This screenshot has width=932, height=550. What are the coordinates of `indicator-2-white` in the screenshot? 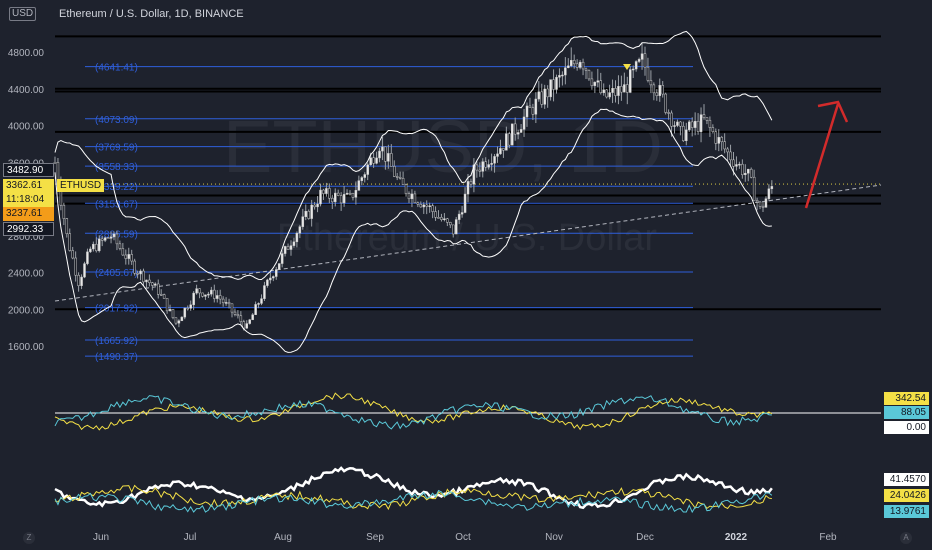 It's located at (413, 488).